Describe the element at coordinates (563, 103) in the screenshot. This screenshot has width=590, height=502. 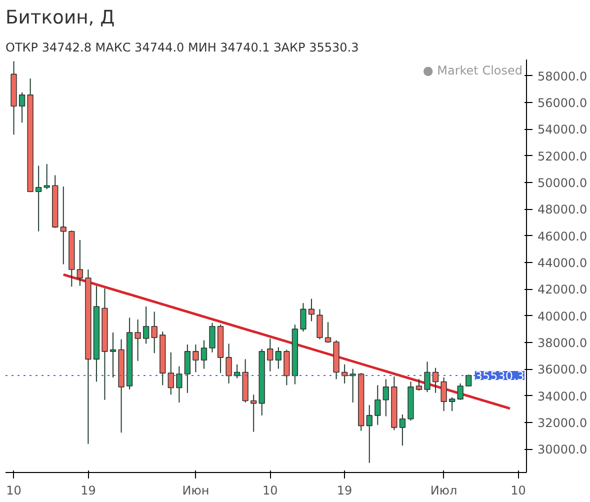
I see `y-tick-label: 56000.0` at that location.